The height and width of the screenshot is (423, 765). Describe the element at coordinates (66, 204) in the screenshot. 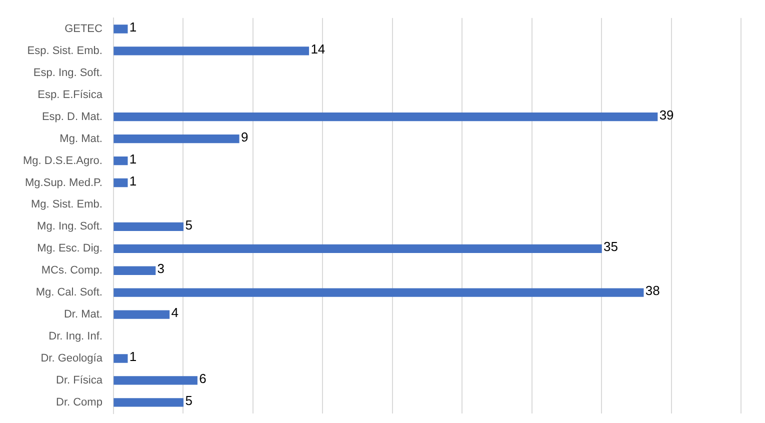

I see `y-tick-label: Mg. Sist. Emb.` at that location.